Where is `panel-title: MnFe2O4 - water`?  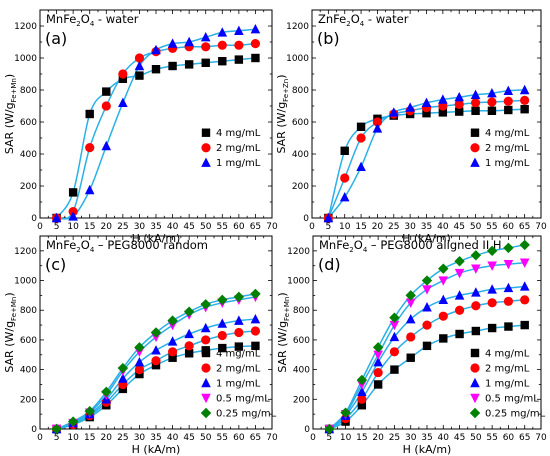
panel-title: MnFe2O4 - water is located at coordinates (92, 20).